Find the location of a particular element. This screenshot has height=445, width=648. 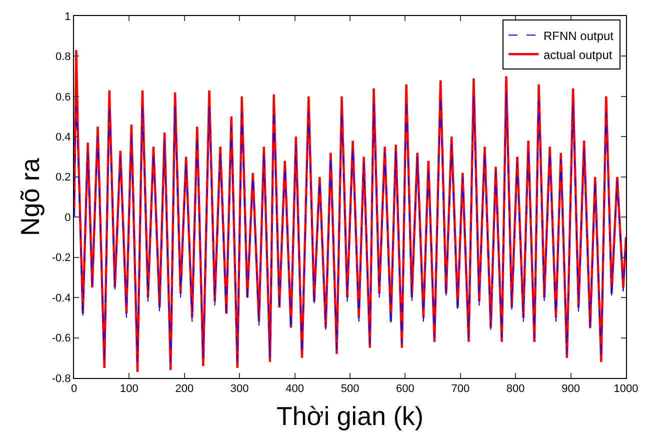

x-tick-label: 300 is located at coordinates (239, 389).